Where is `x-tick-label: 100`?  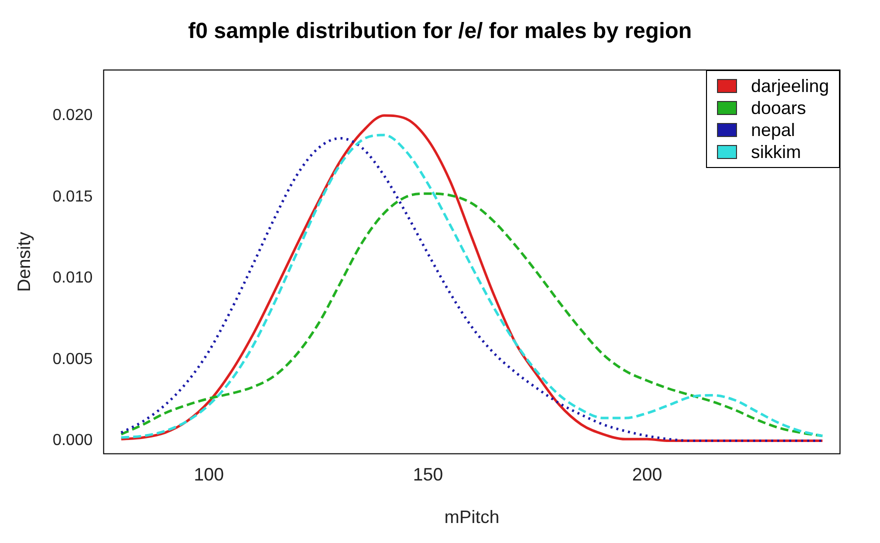 x-tick-label: 100 is located at coordinates (209, 474).